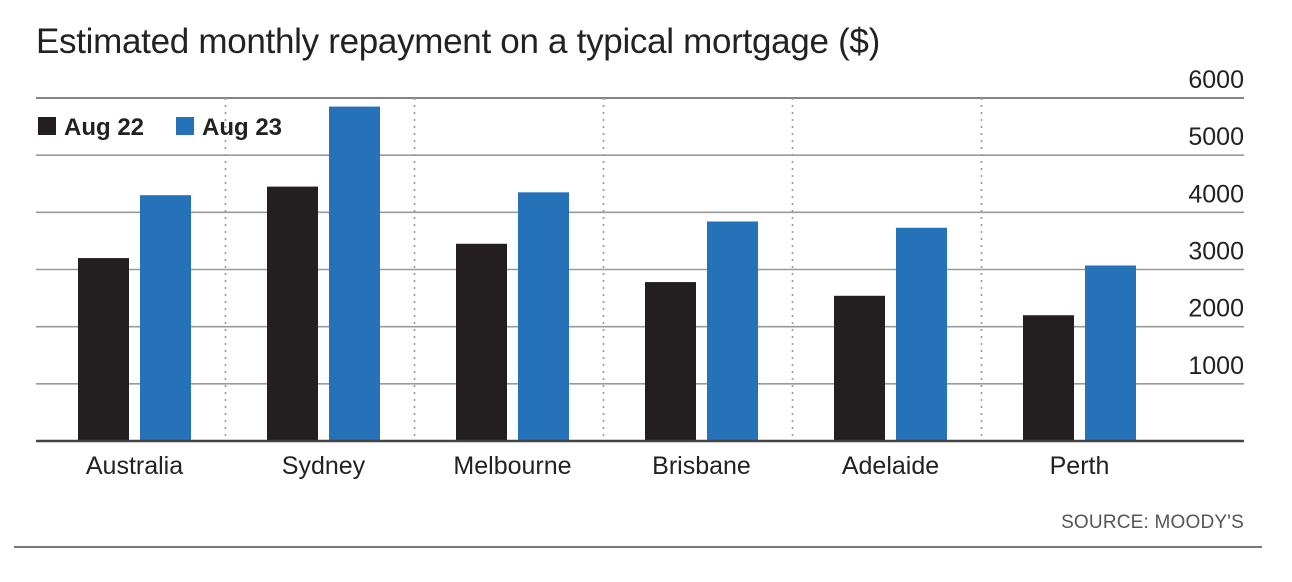  I want to click on x-category-label: Adelaide, so click(890, 466).